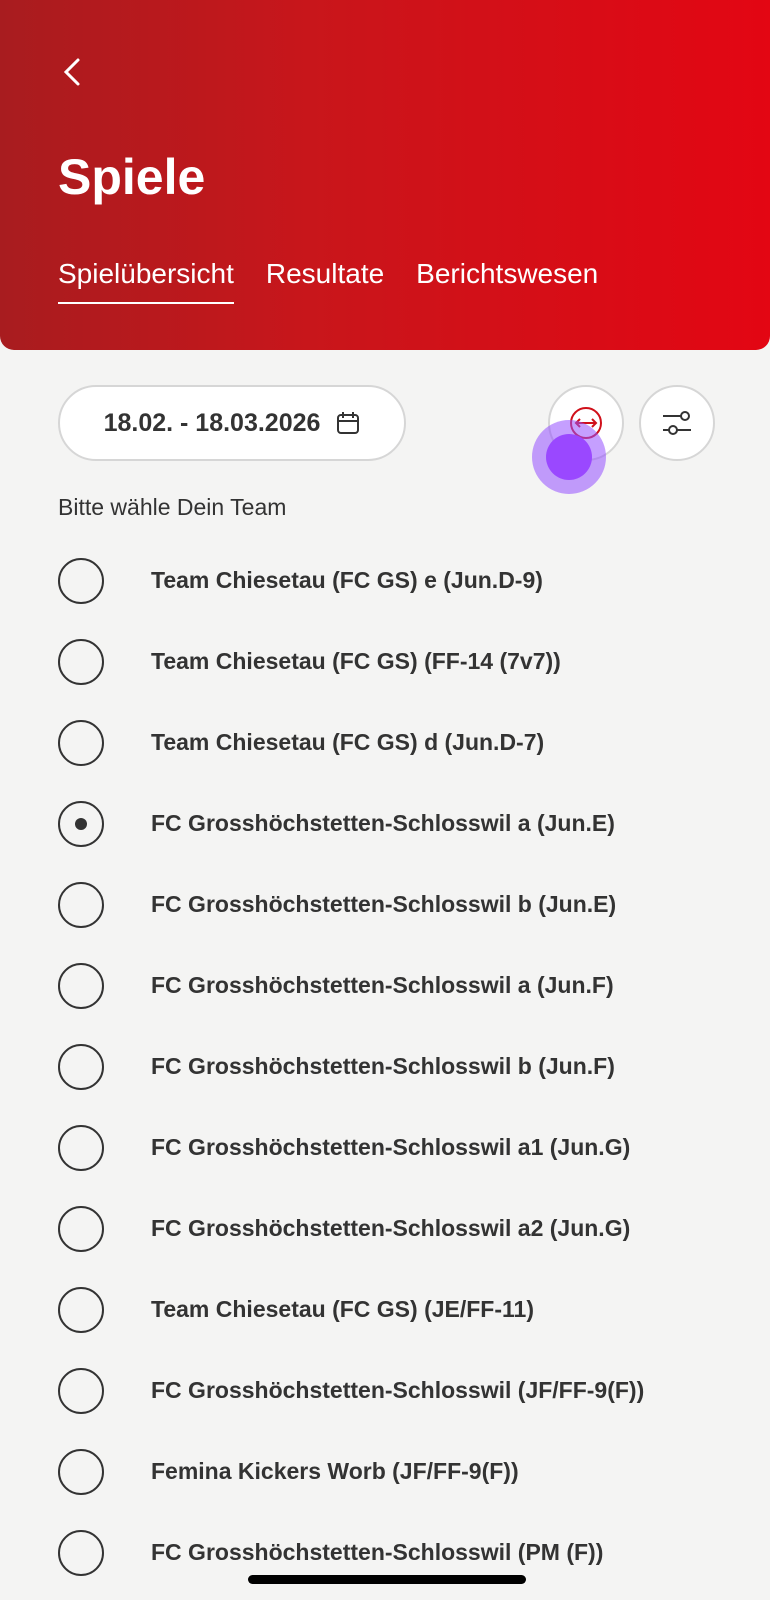 The width and height of the screenshot is (770, 1600). What do you see at coordinates (335, 1471) in the screenshot?
I see `team-label: Femina Kickers Worb (JF/FF-9(F))` at bounding box center [335, 1471].